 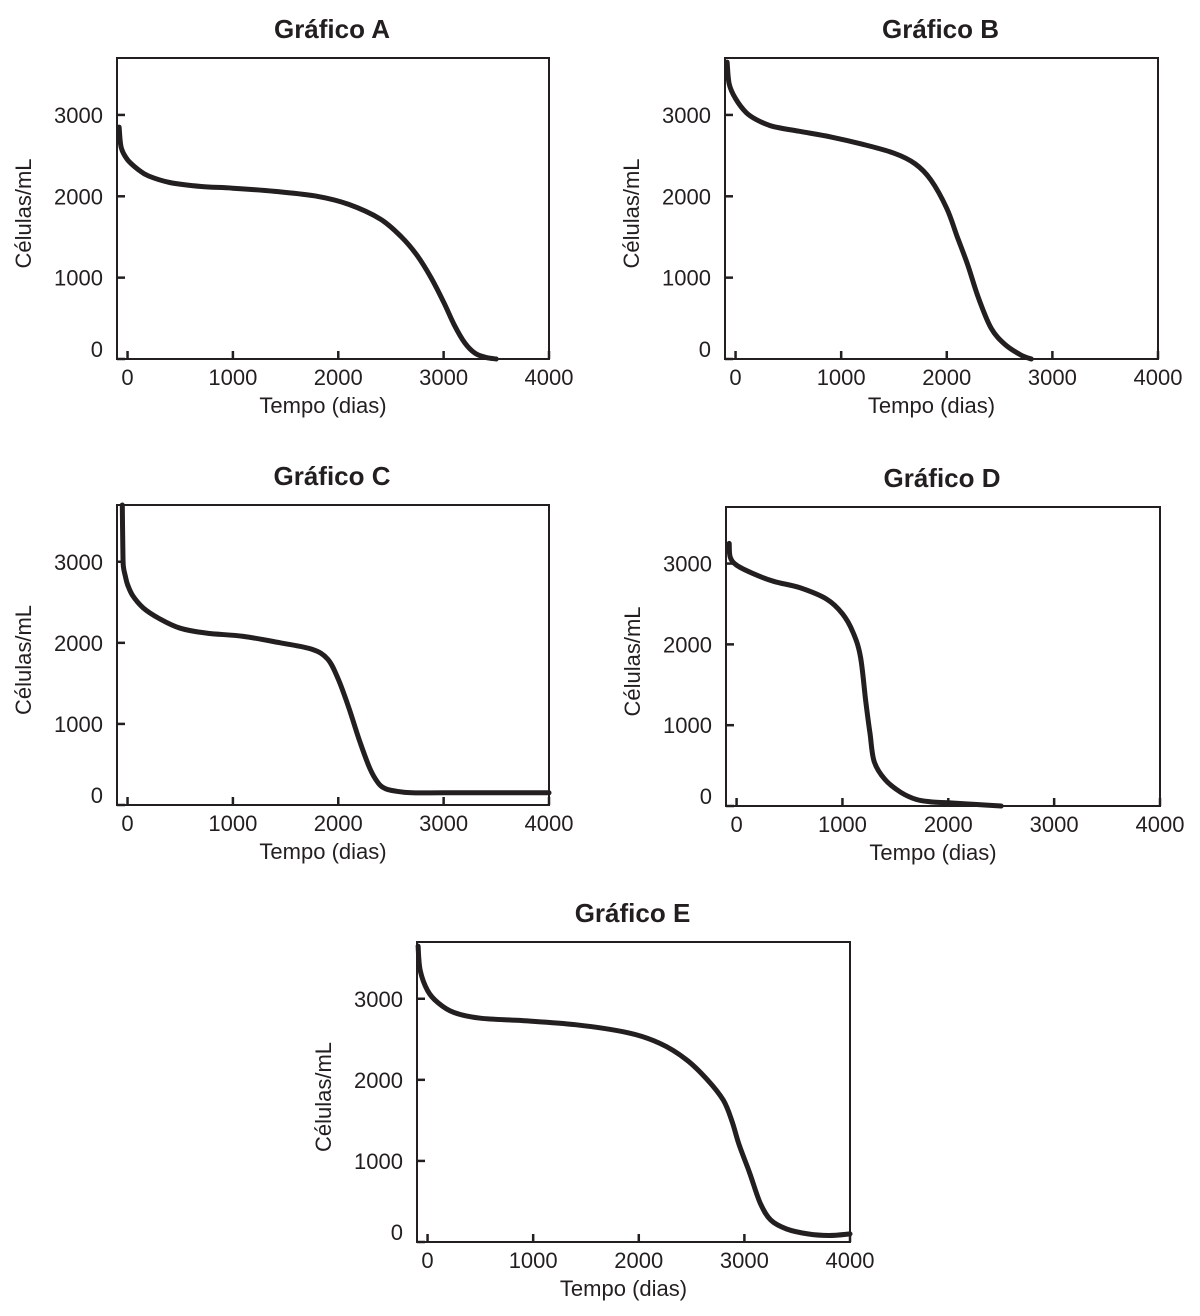 I want to click on chart-e-title: Gráfico E, so click(x=633, y=913).